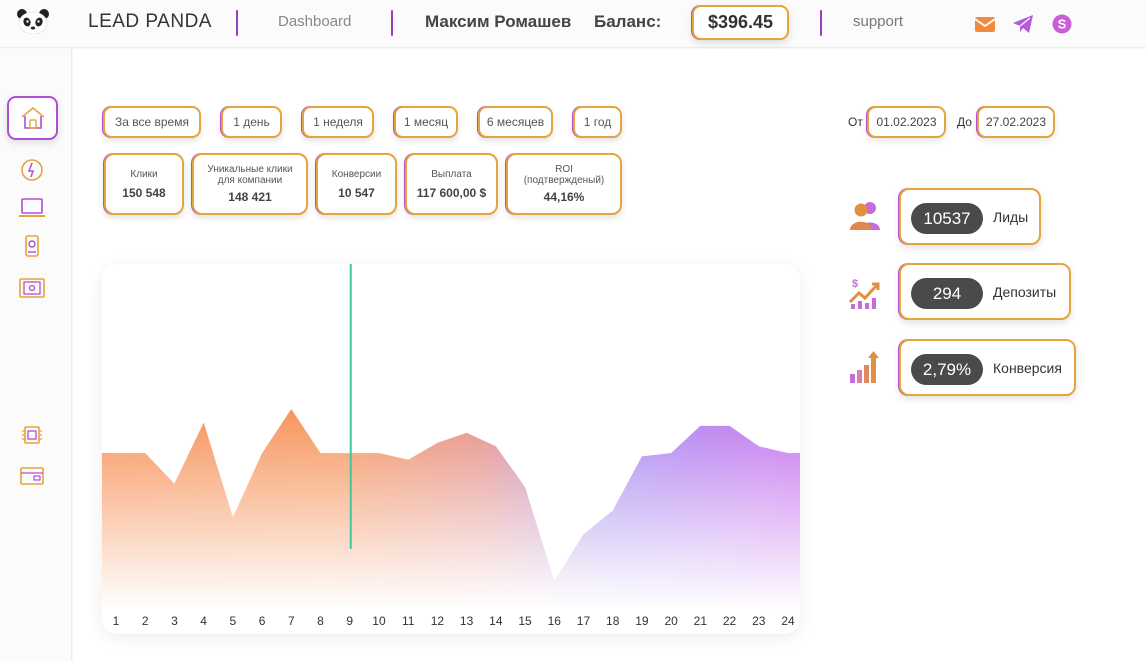  Describe the element at coordinates (1023, 24) in the screenshot. I see `telegram-icon` at that location.